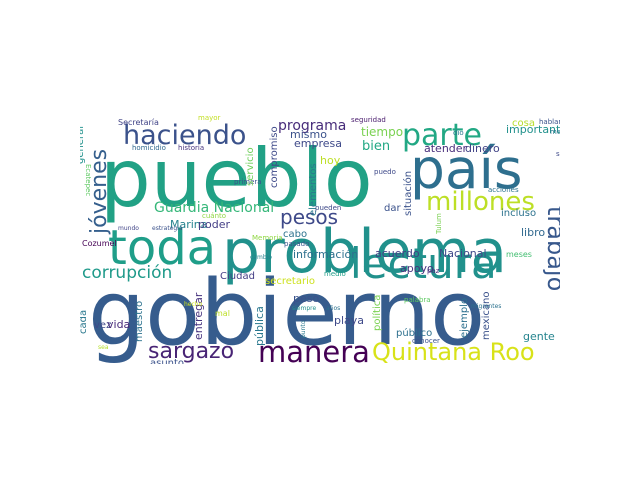 This screenshot has height=480, width=640. I want to click on cloud-word: Memoria, so click(267, 238).